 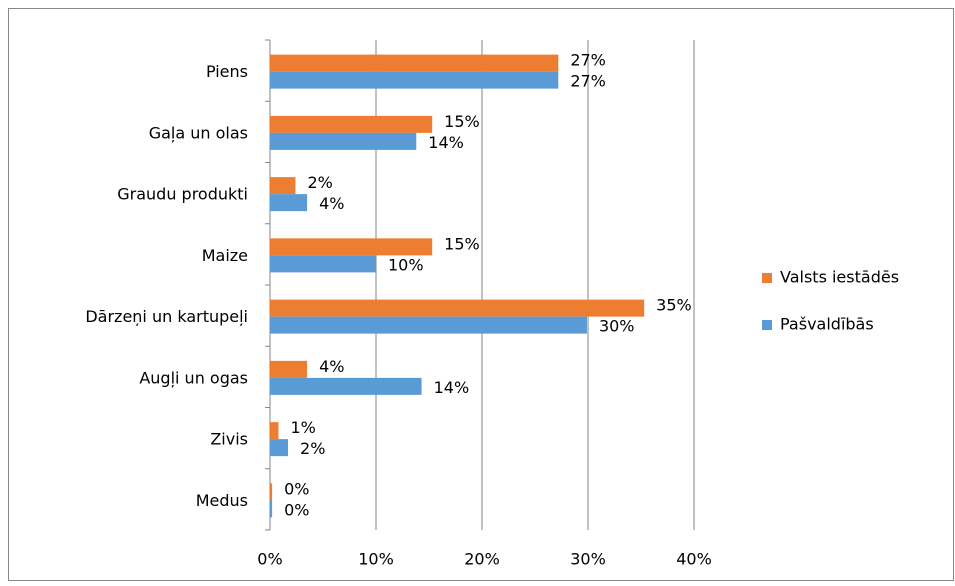 What do you see at coordinates (193, 377) in the screenshot?
I see `y-tick-label: Augļi un ogas` at bounding box center [193, 377].